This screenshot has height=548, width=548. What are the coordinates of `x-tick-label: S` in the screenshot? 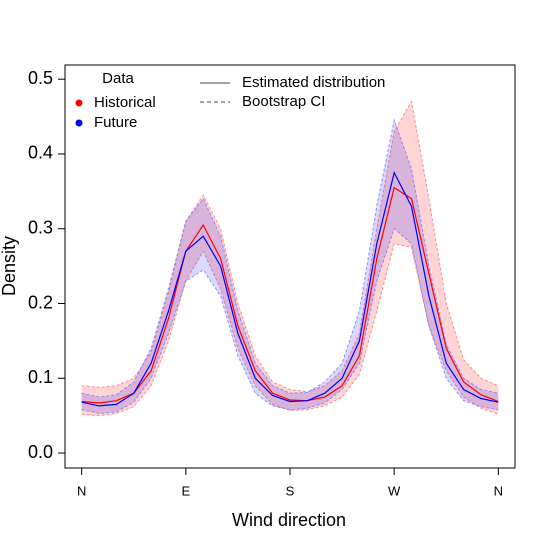 It's located at (290, 490).